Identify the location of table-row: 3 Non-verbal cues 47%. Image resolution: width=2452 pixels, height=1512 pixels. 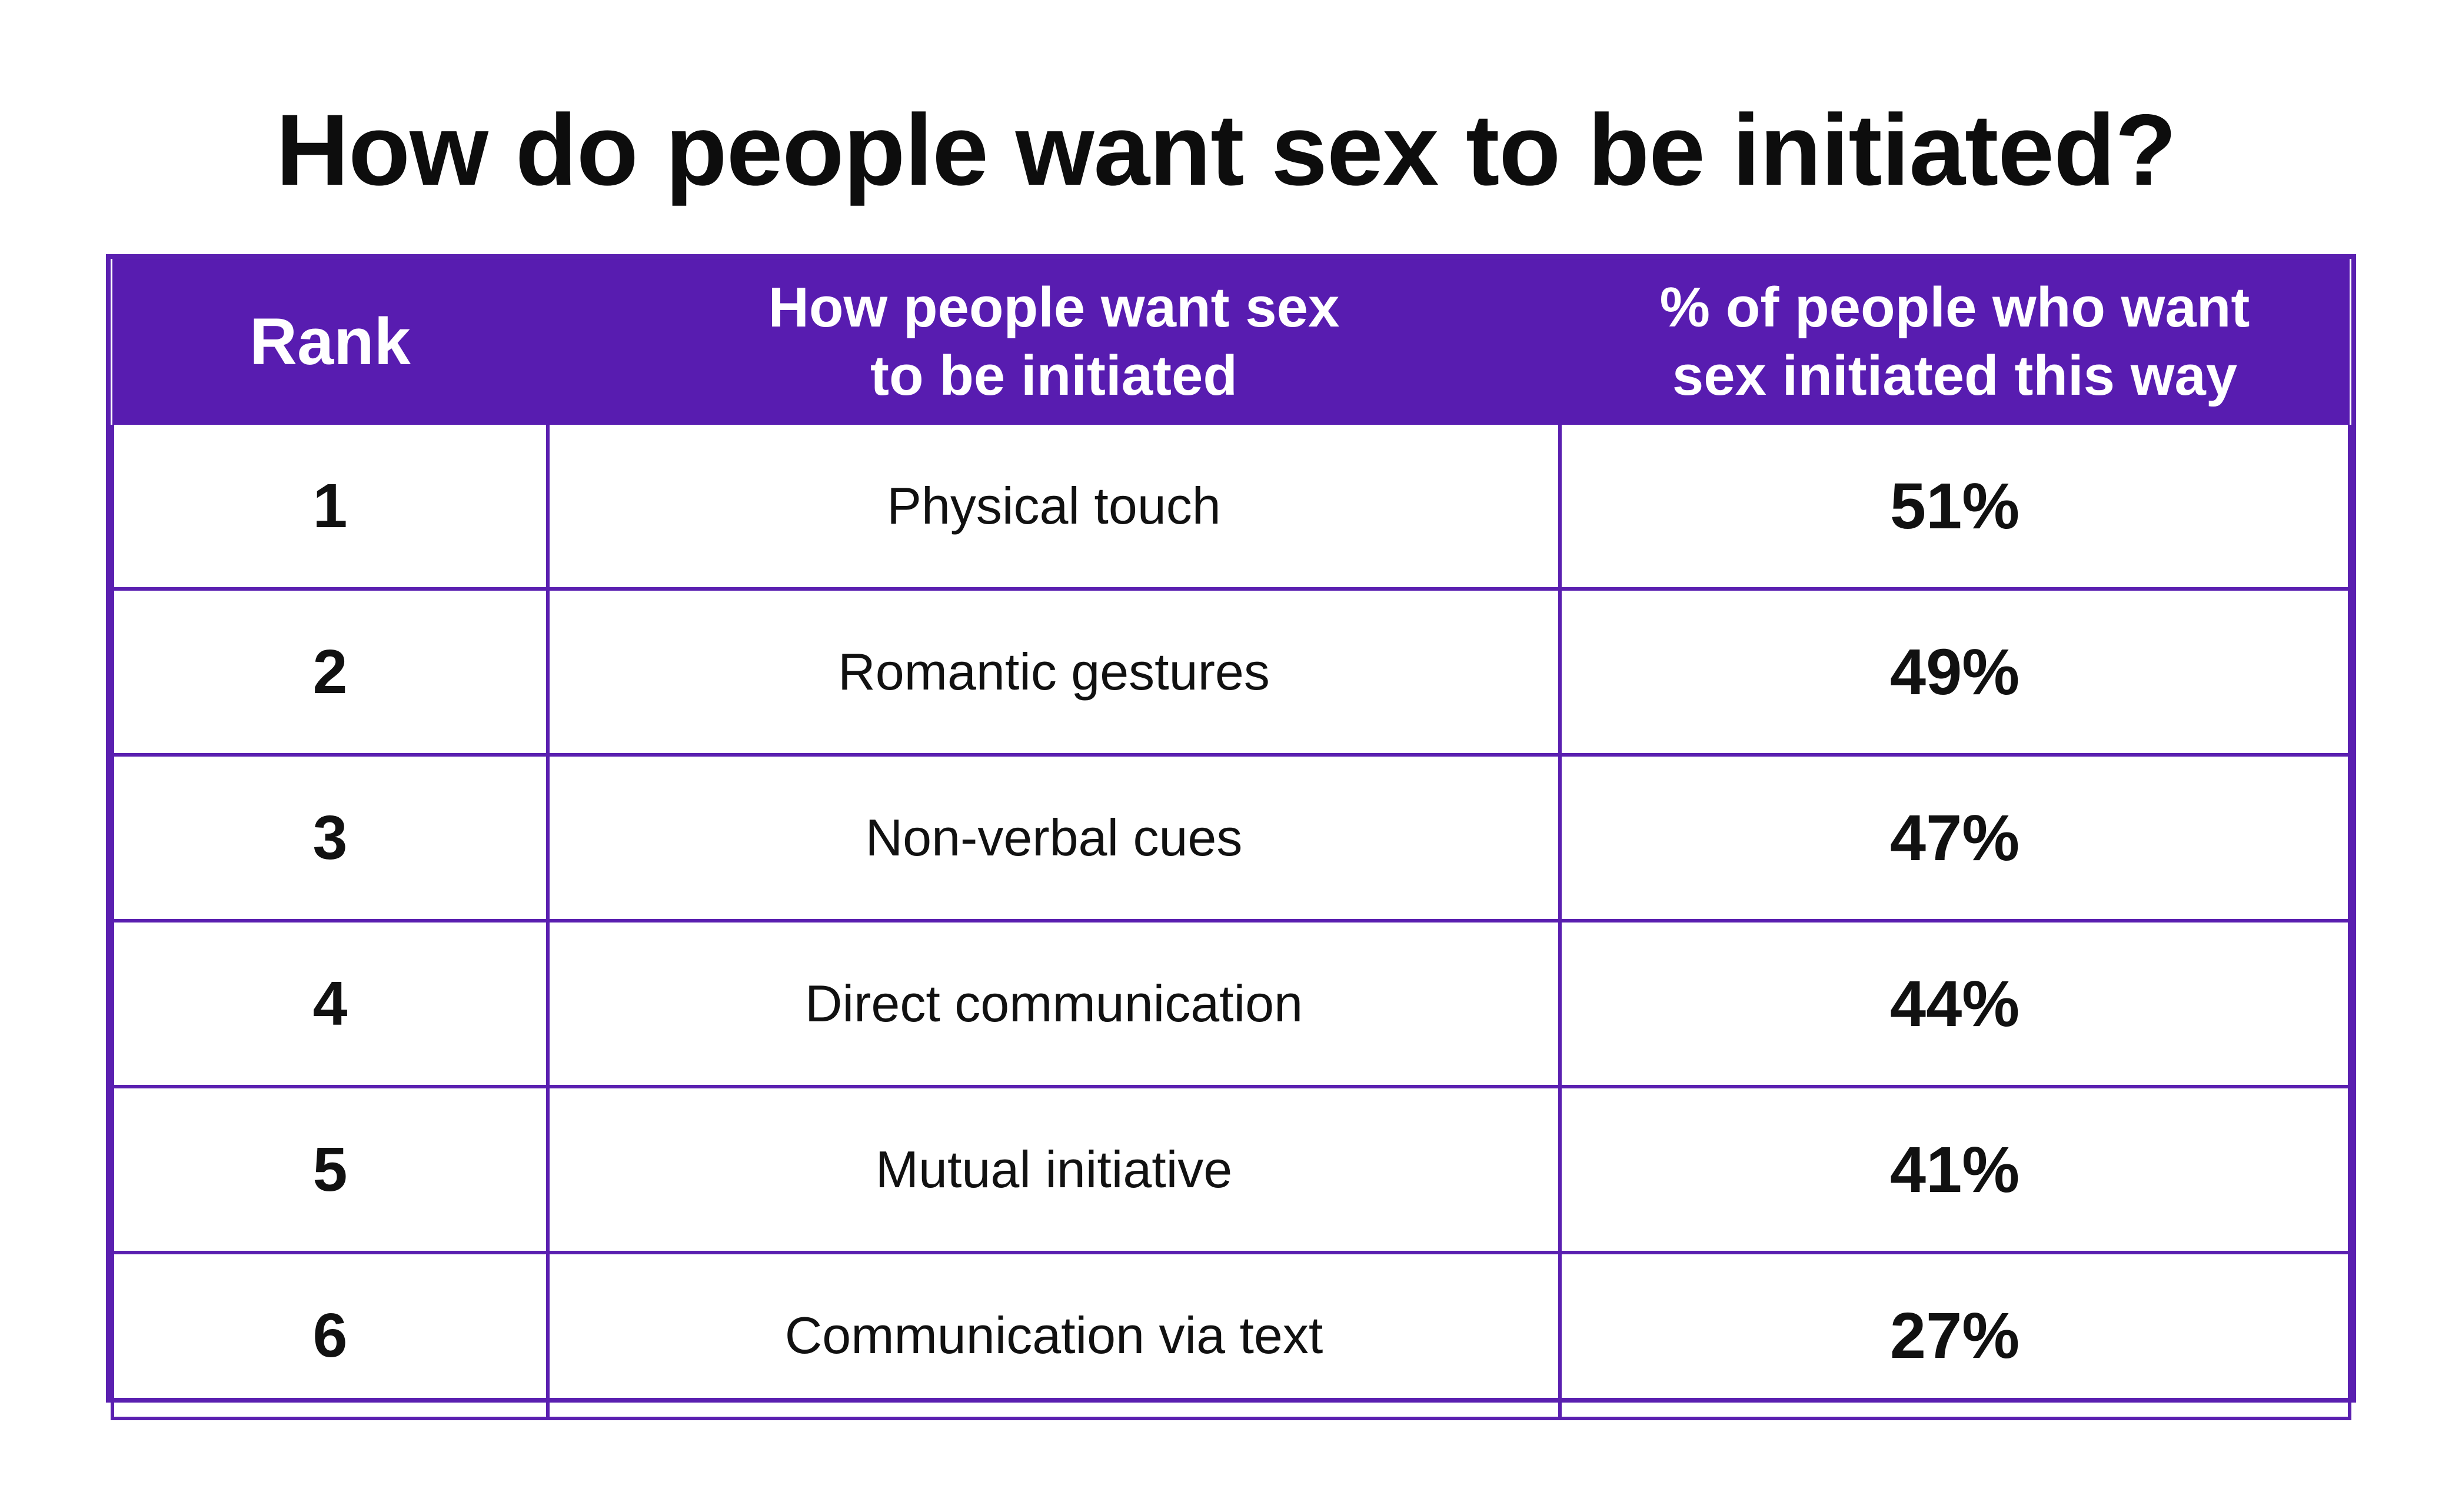
(1231, 837).